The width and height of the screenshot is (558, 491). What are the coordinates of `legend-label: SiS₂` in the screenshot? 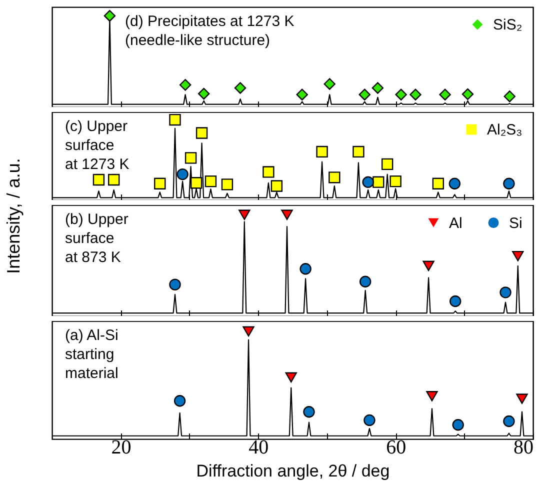 It's located at (507, 25).